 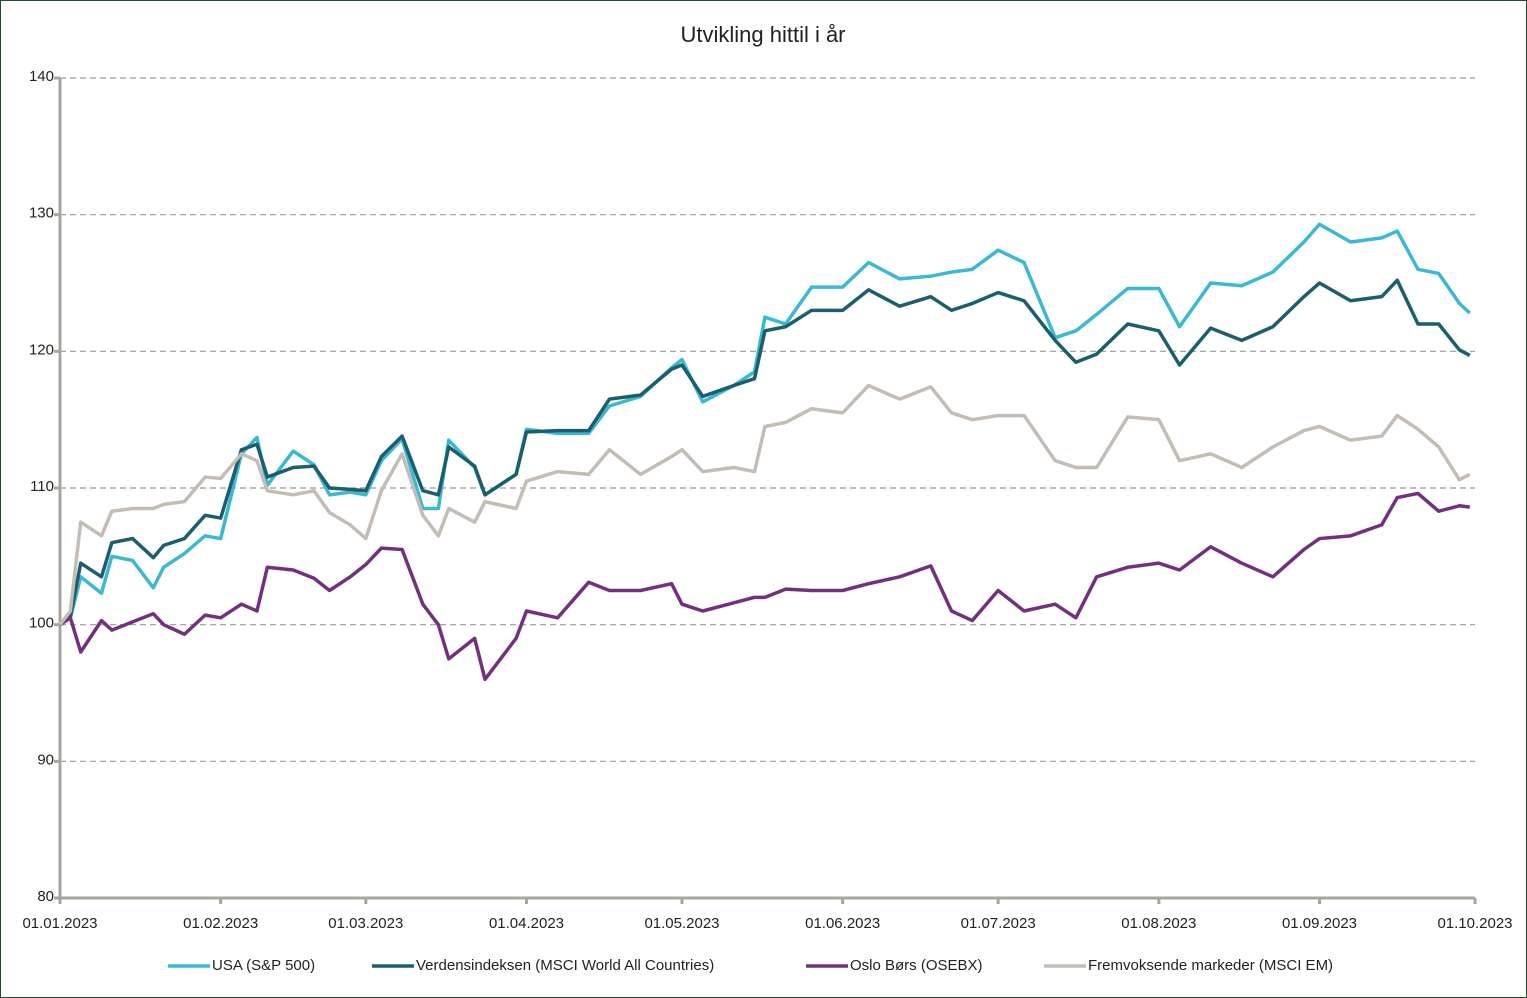 What do you see at coordinates (59, 923) in the screenshot?
I see `x-tick-label: 01.01.2023` at bounding box center [59, 923].